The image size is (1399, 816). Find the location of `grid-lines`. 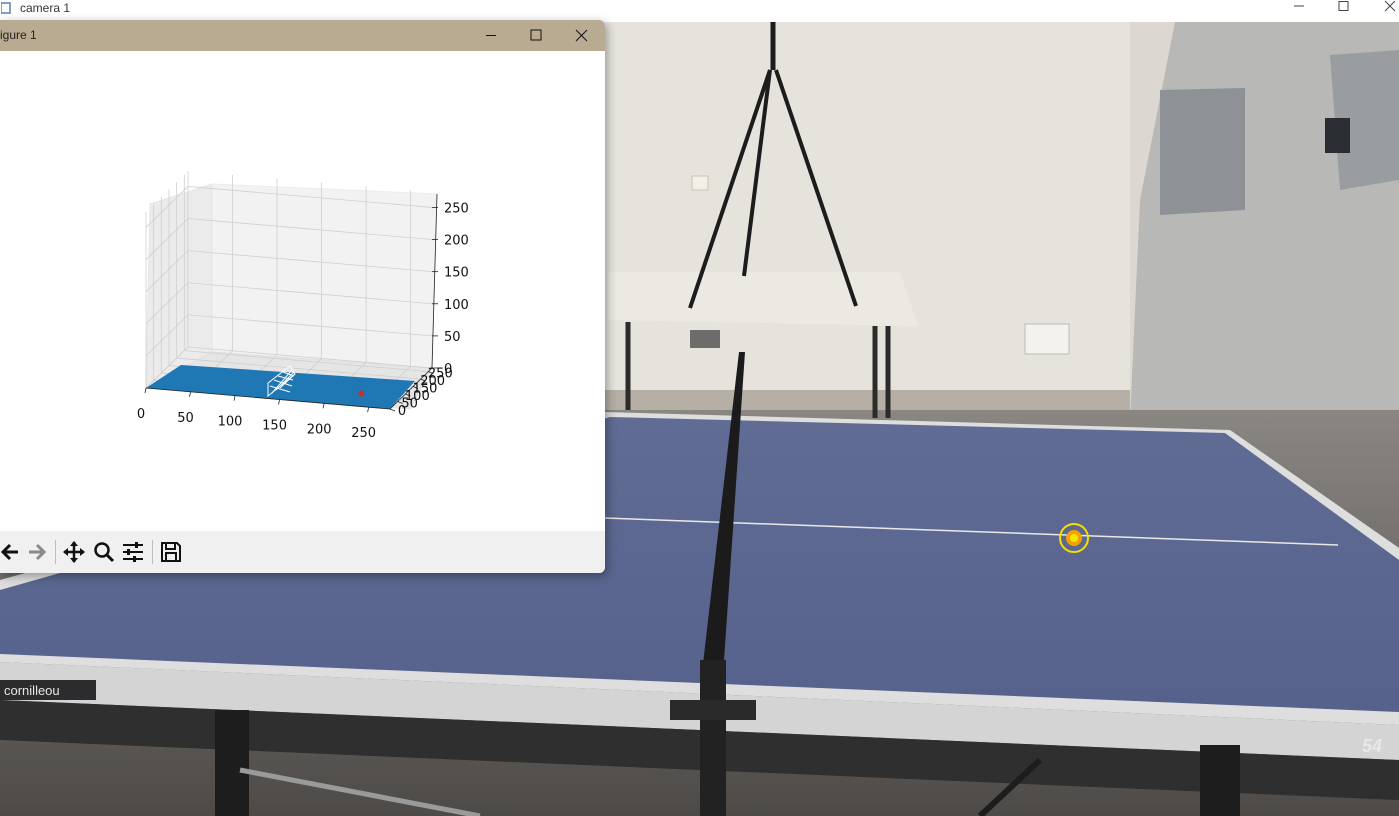

grid-lines is located at coordinates (289, 290).